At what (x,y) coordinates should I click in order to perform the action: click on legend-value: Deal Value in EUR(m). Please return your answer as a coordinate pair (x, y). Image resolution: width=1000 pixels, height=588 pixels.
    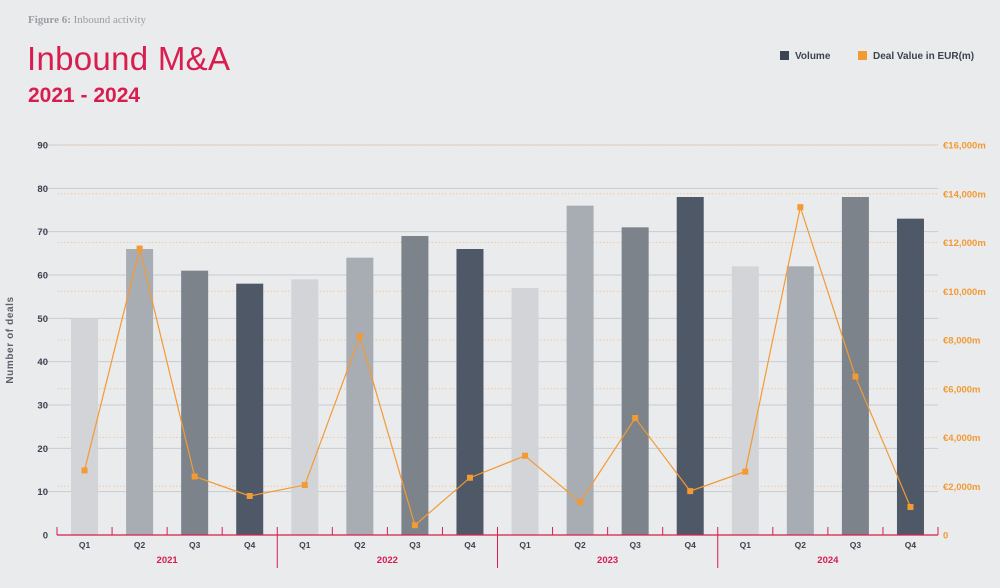
    Looking at the image, I should click on (916, 56).